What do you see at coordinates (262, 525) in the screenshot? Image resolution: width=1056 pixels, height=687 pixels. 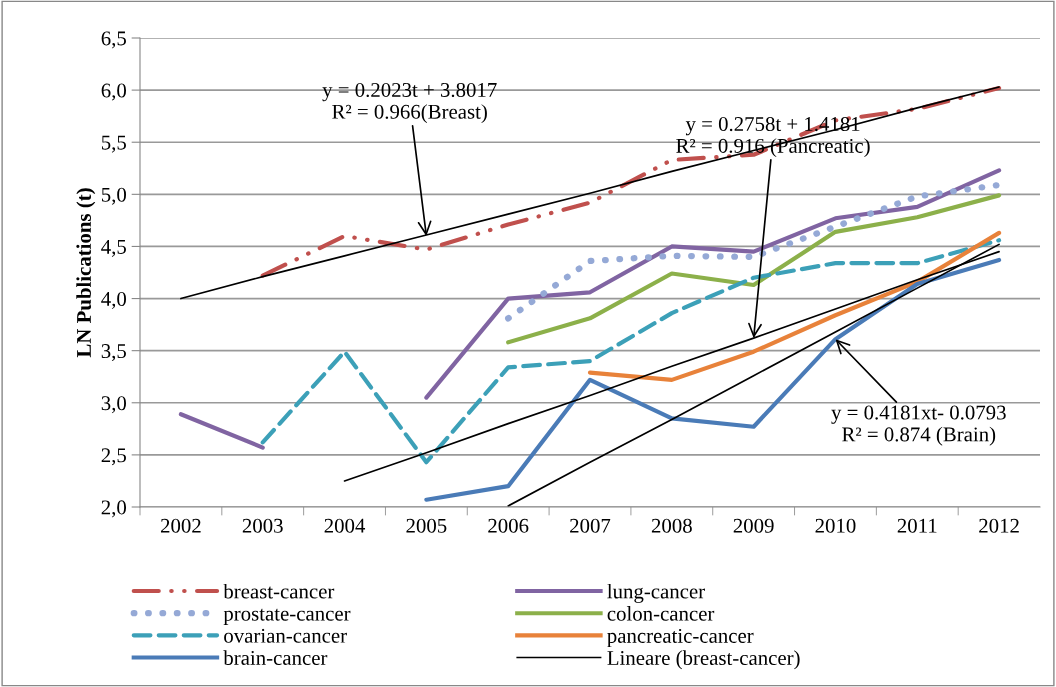 I see `x-tick-label: 2003` at bounding box center [262, 525].